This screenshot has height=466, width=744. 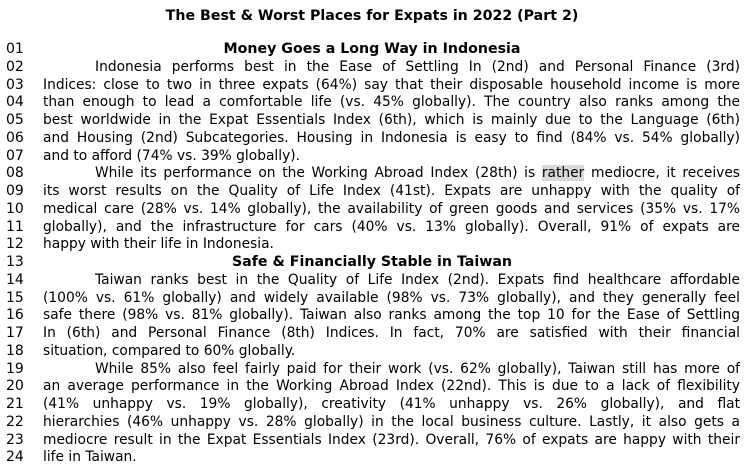 What do you see at coordinates (172, 155) in the screenshot?
I see `line-text: and to afford (74% vs. 39% globally).` at bounding box center [172, 155].